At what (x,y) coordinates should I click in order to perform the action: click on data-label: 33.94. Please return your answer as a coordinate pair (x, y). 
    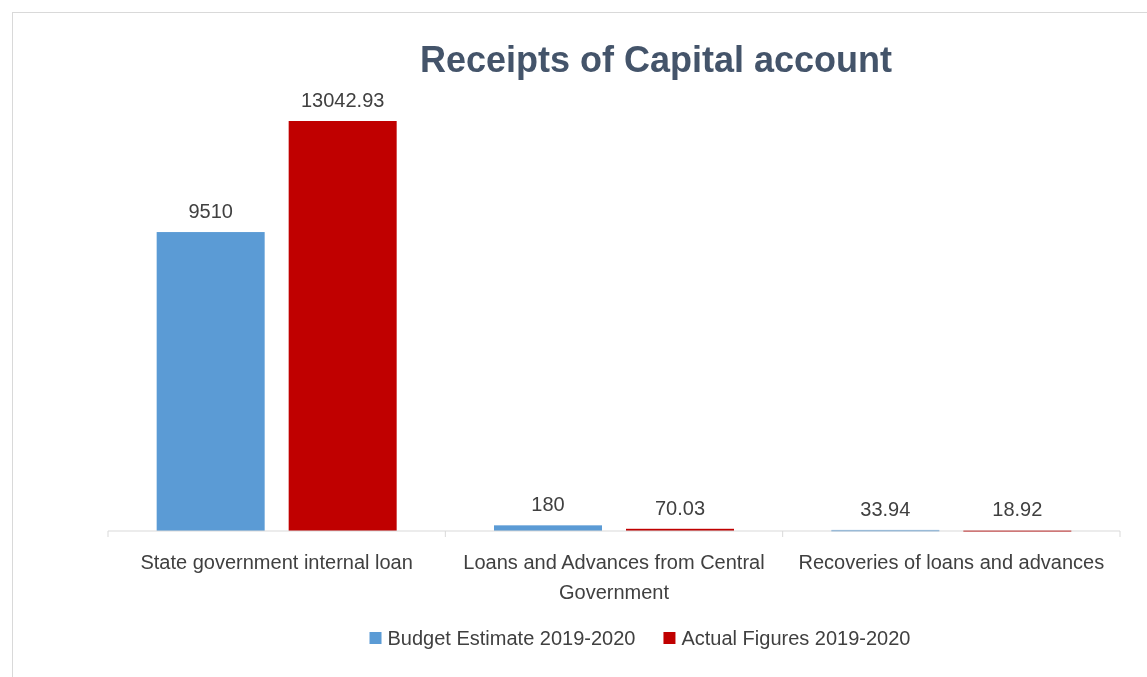
    Looking at the image, I should click on (885, 508).